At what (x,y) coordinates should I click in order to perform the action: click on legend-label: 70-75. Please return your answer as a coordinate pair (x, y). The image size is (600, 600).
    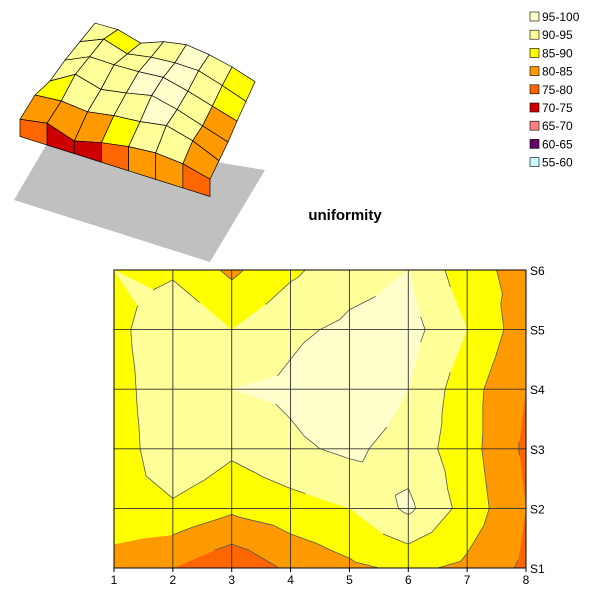
    Looking at the image, I should click on (557, 108).